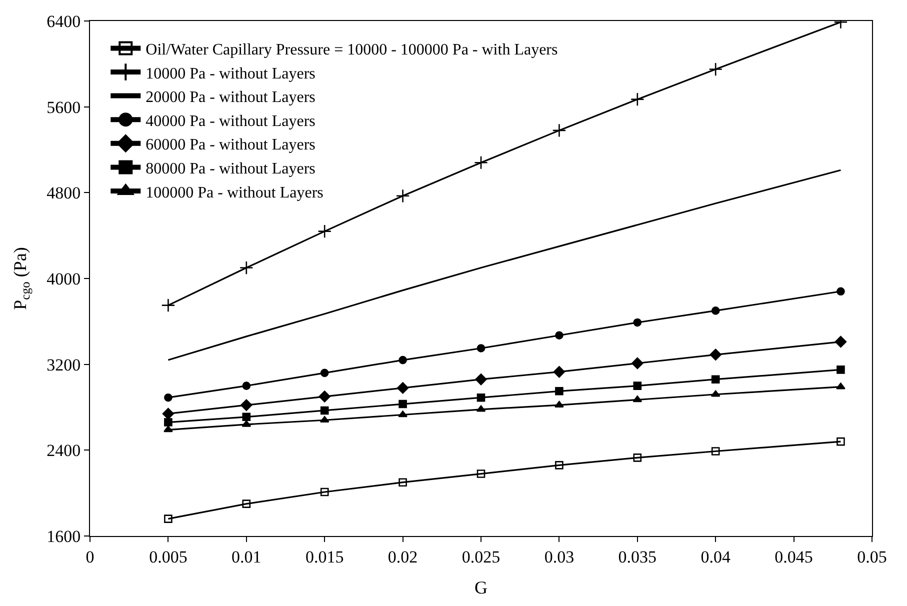  I want to click on legend-label: 20000 Pa - without Layers, so click(231, 97).